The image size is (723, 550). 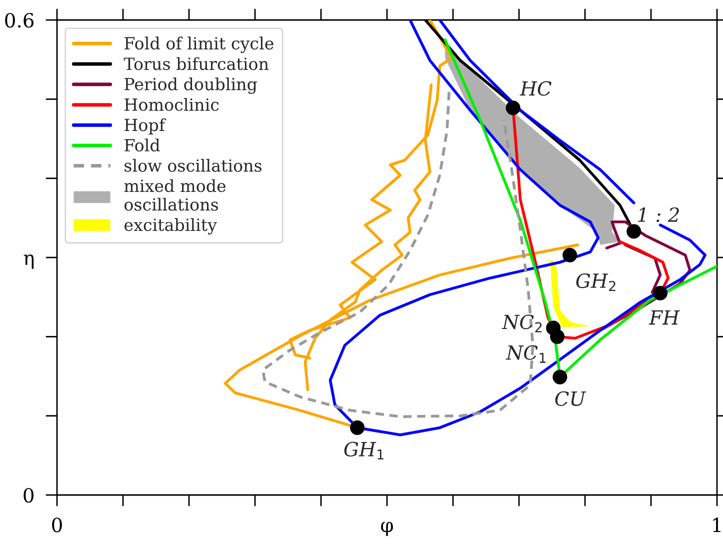 I want to click on legend-label: Torus bifurcation, so click(x=196, y=63).